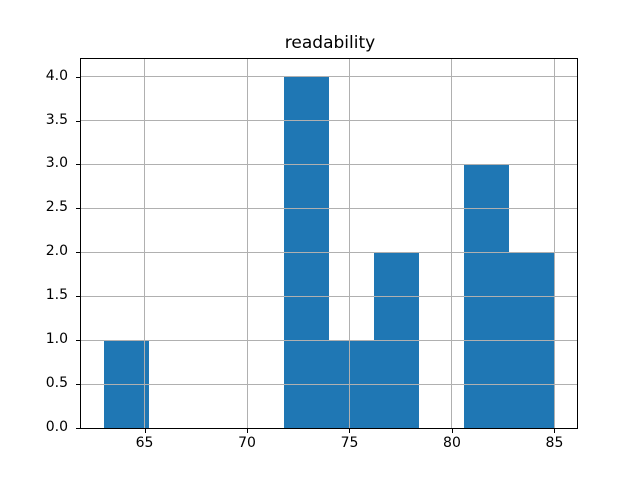 Image resolution: width=640 pixels, height=480 pixels. Describe the element at coordinates (349, 443) in the screenshot. I see `x-tick-label: 75` at that location.